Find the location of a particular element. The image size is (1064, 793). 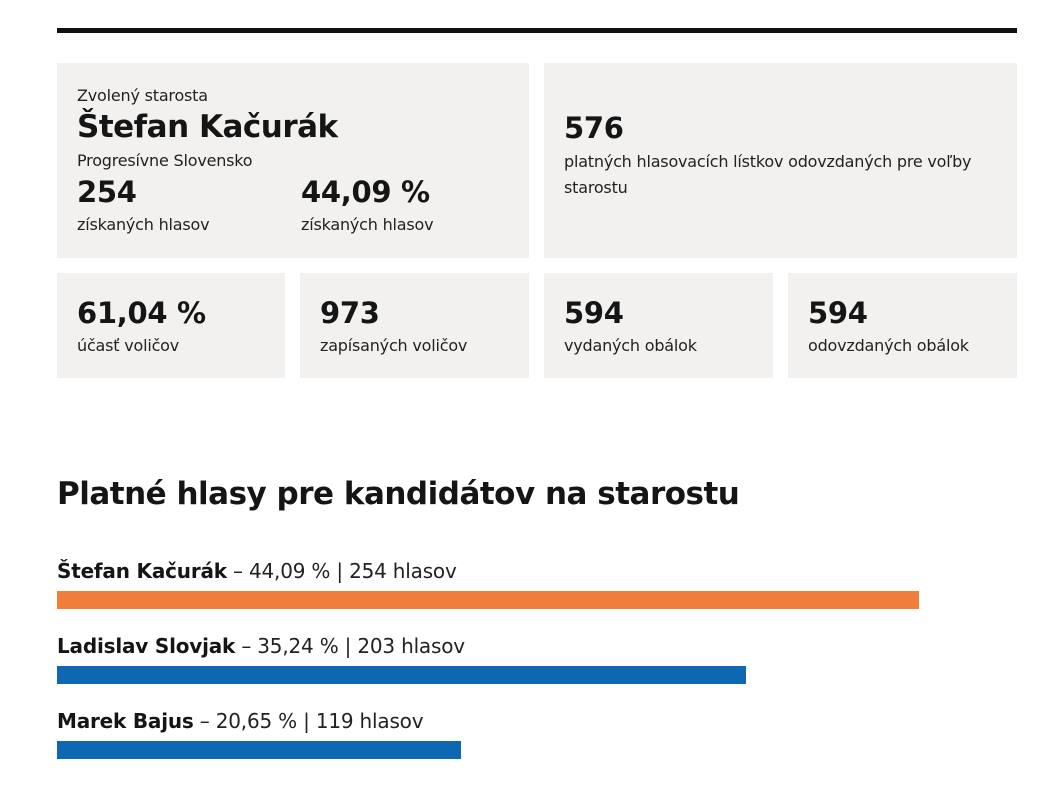

elected-votes-label: získaných hlasov is located at coordinates (143, 224).